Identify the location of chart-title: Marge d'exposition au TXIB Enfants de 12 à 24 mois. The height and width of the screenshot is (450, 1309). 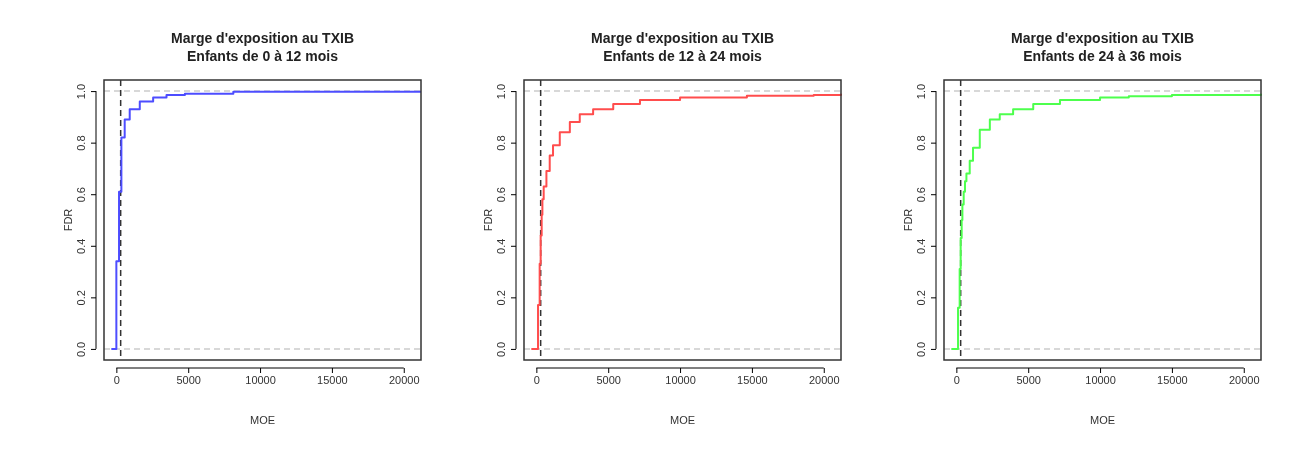
(682, 47).